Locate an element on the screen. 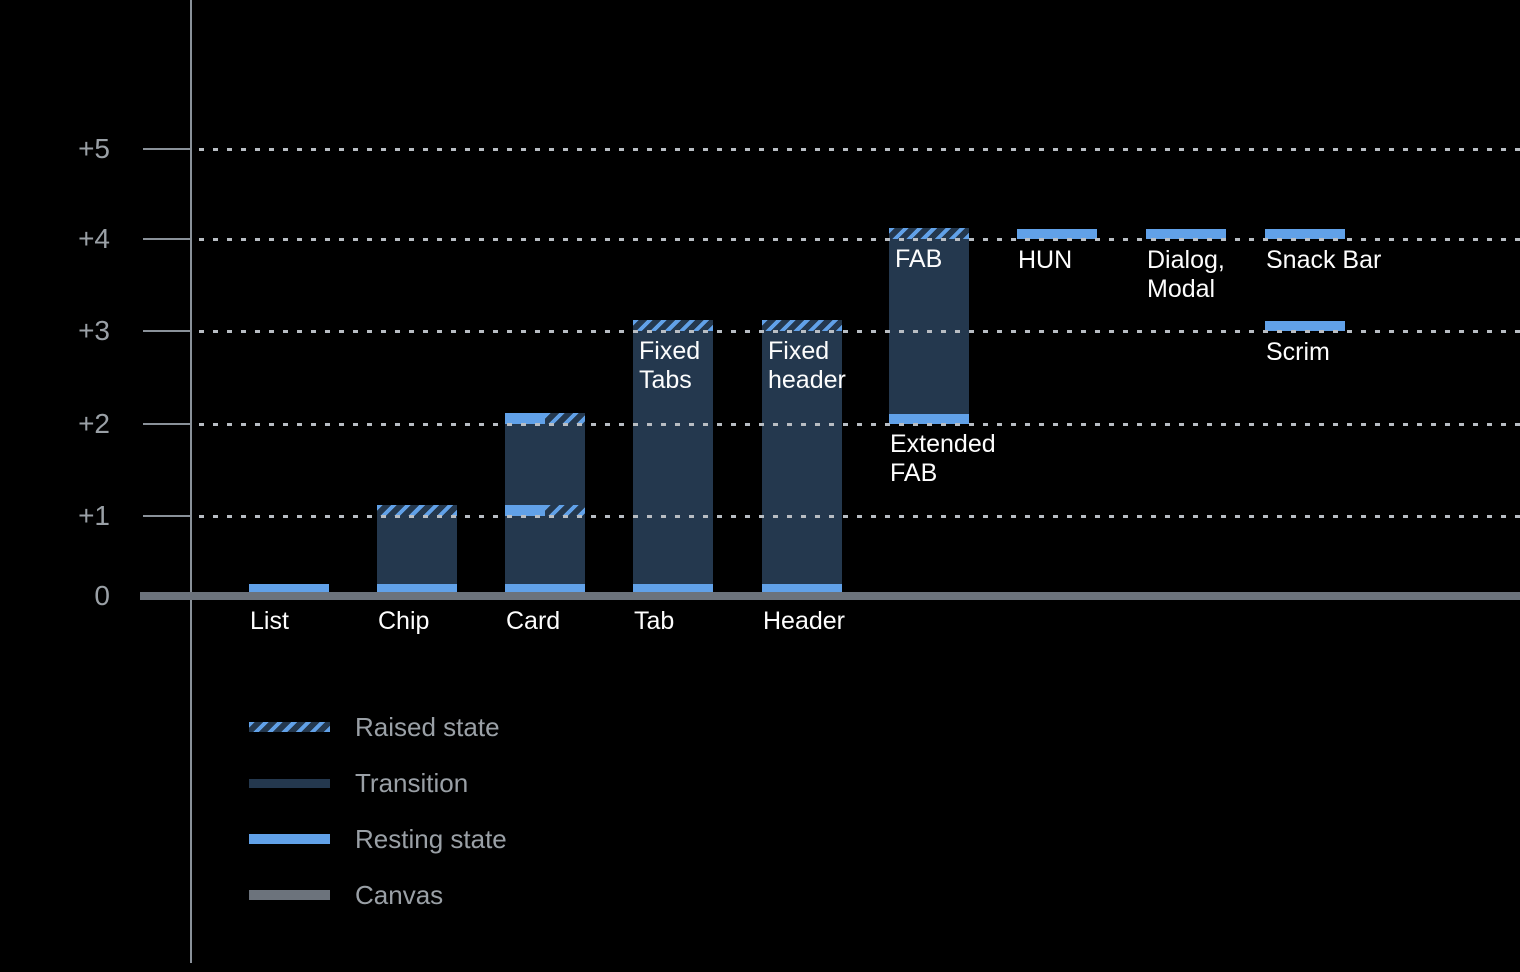  label-header-inside-top: Fixed header is located at coordinates (807, 366).